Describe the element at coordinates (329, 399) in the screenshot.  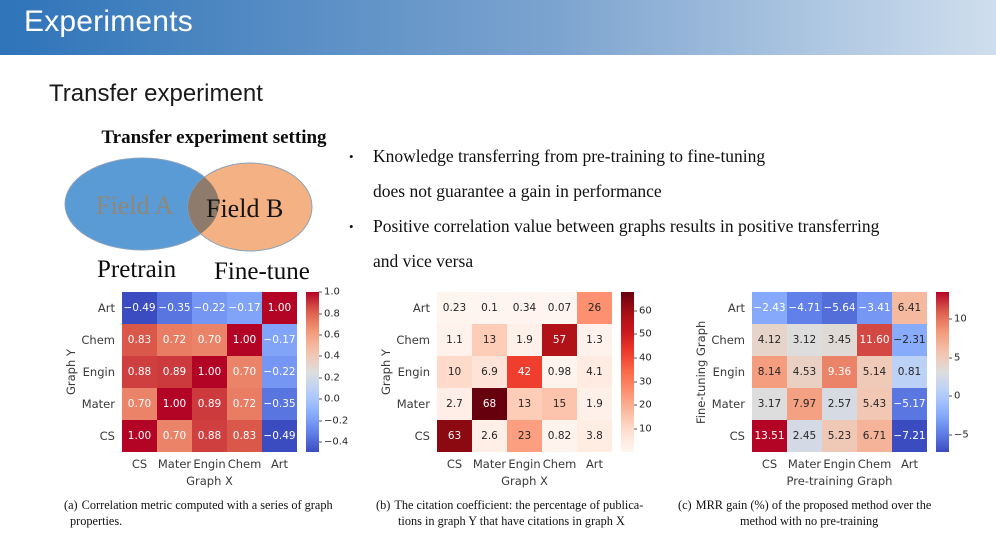
I see `colorbar-tick: 0.0` at that location.